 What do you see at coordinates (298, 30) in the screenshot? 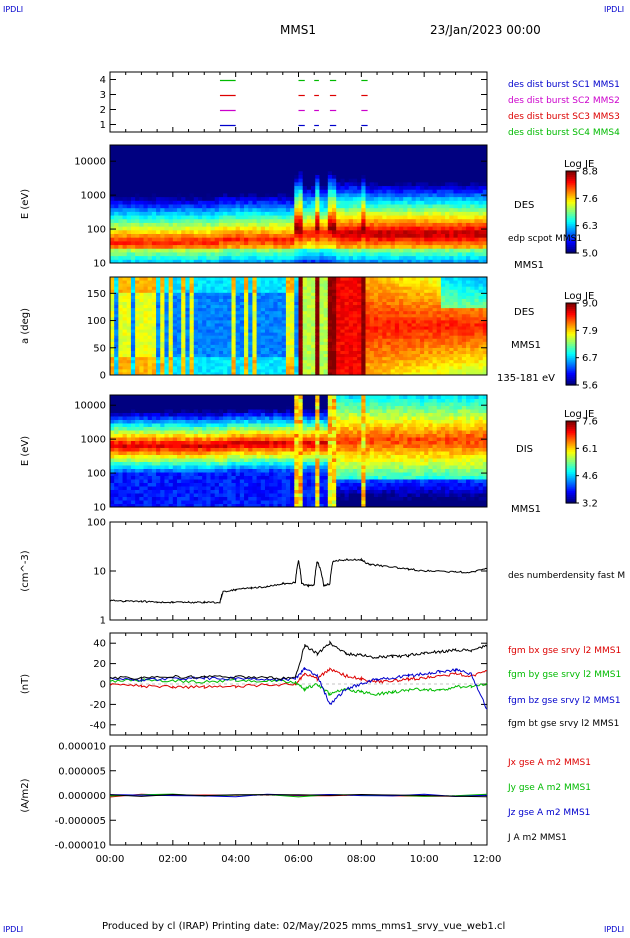
I see `page-title: MMS1` at bounding box center [298, 30].